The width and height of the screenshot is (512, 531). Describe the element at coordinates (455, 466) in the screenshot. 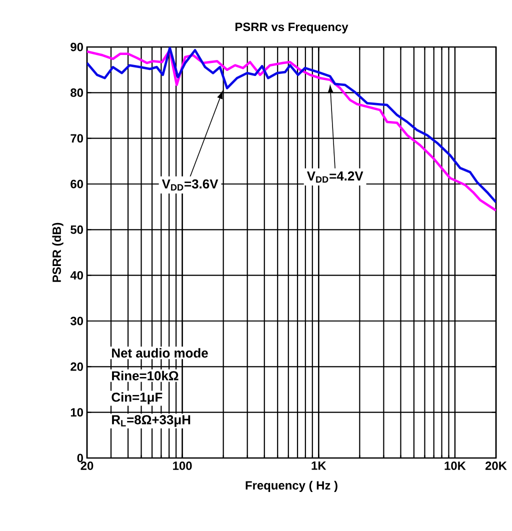

I see `x-tick-label: 10K` at that location.